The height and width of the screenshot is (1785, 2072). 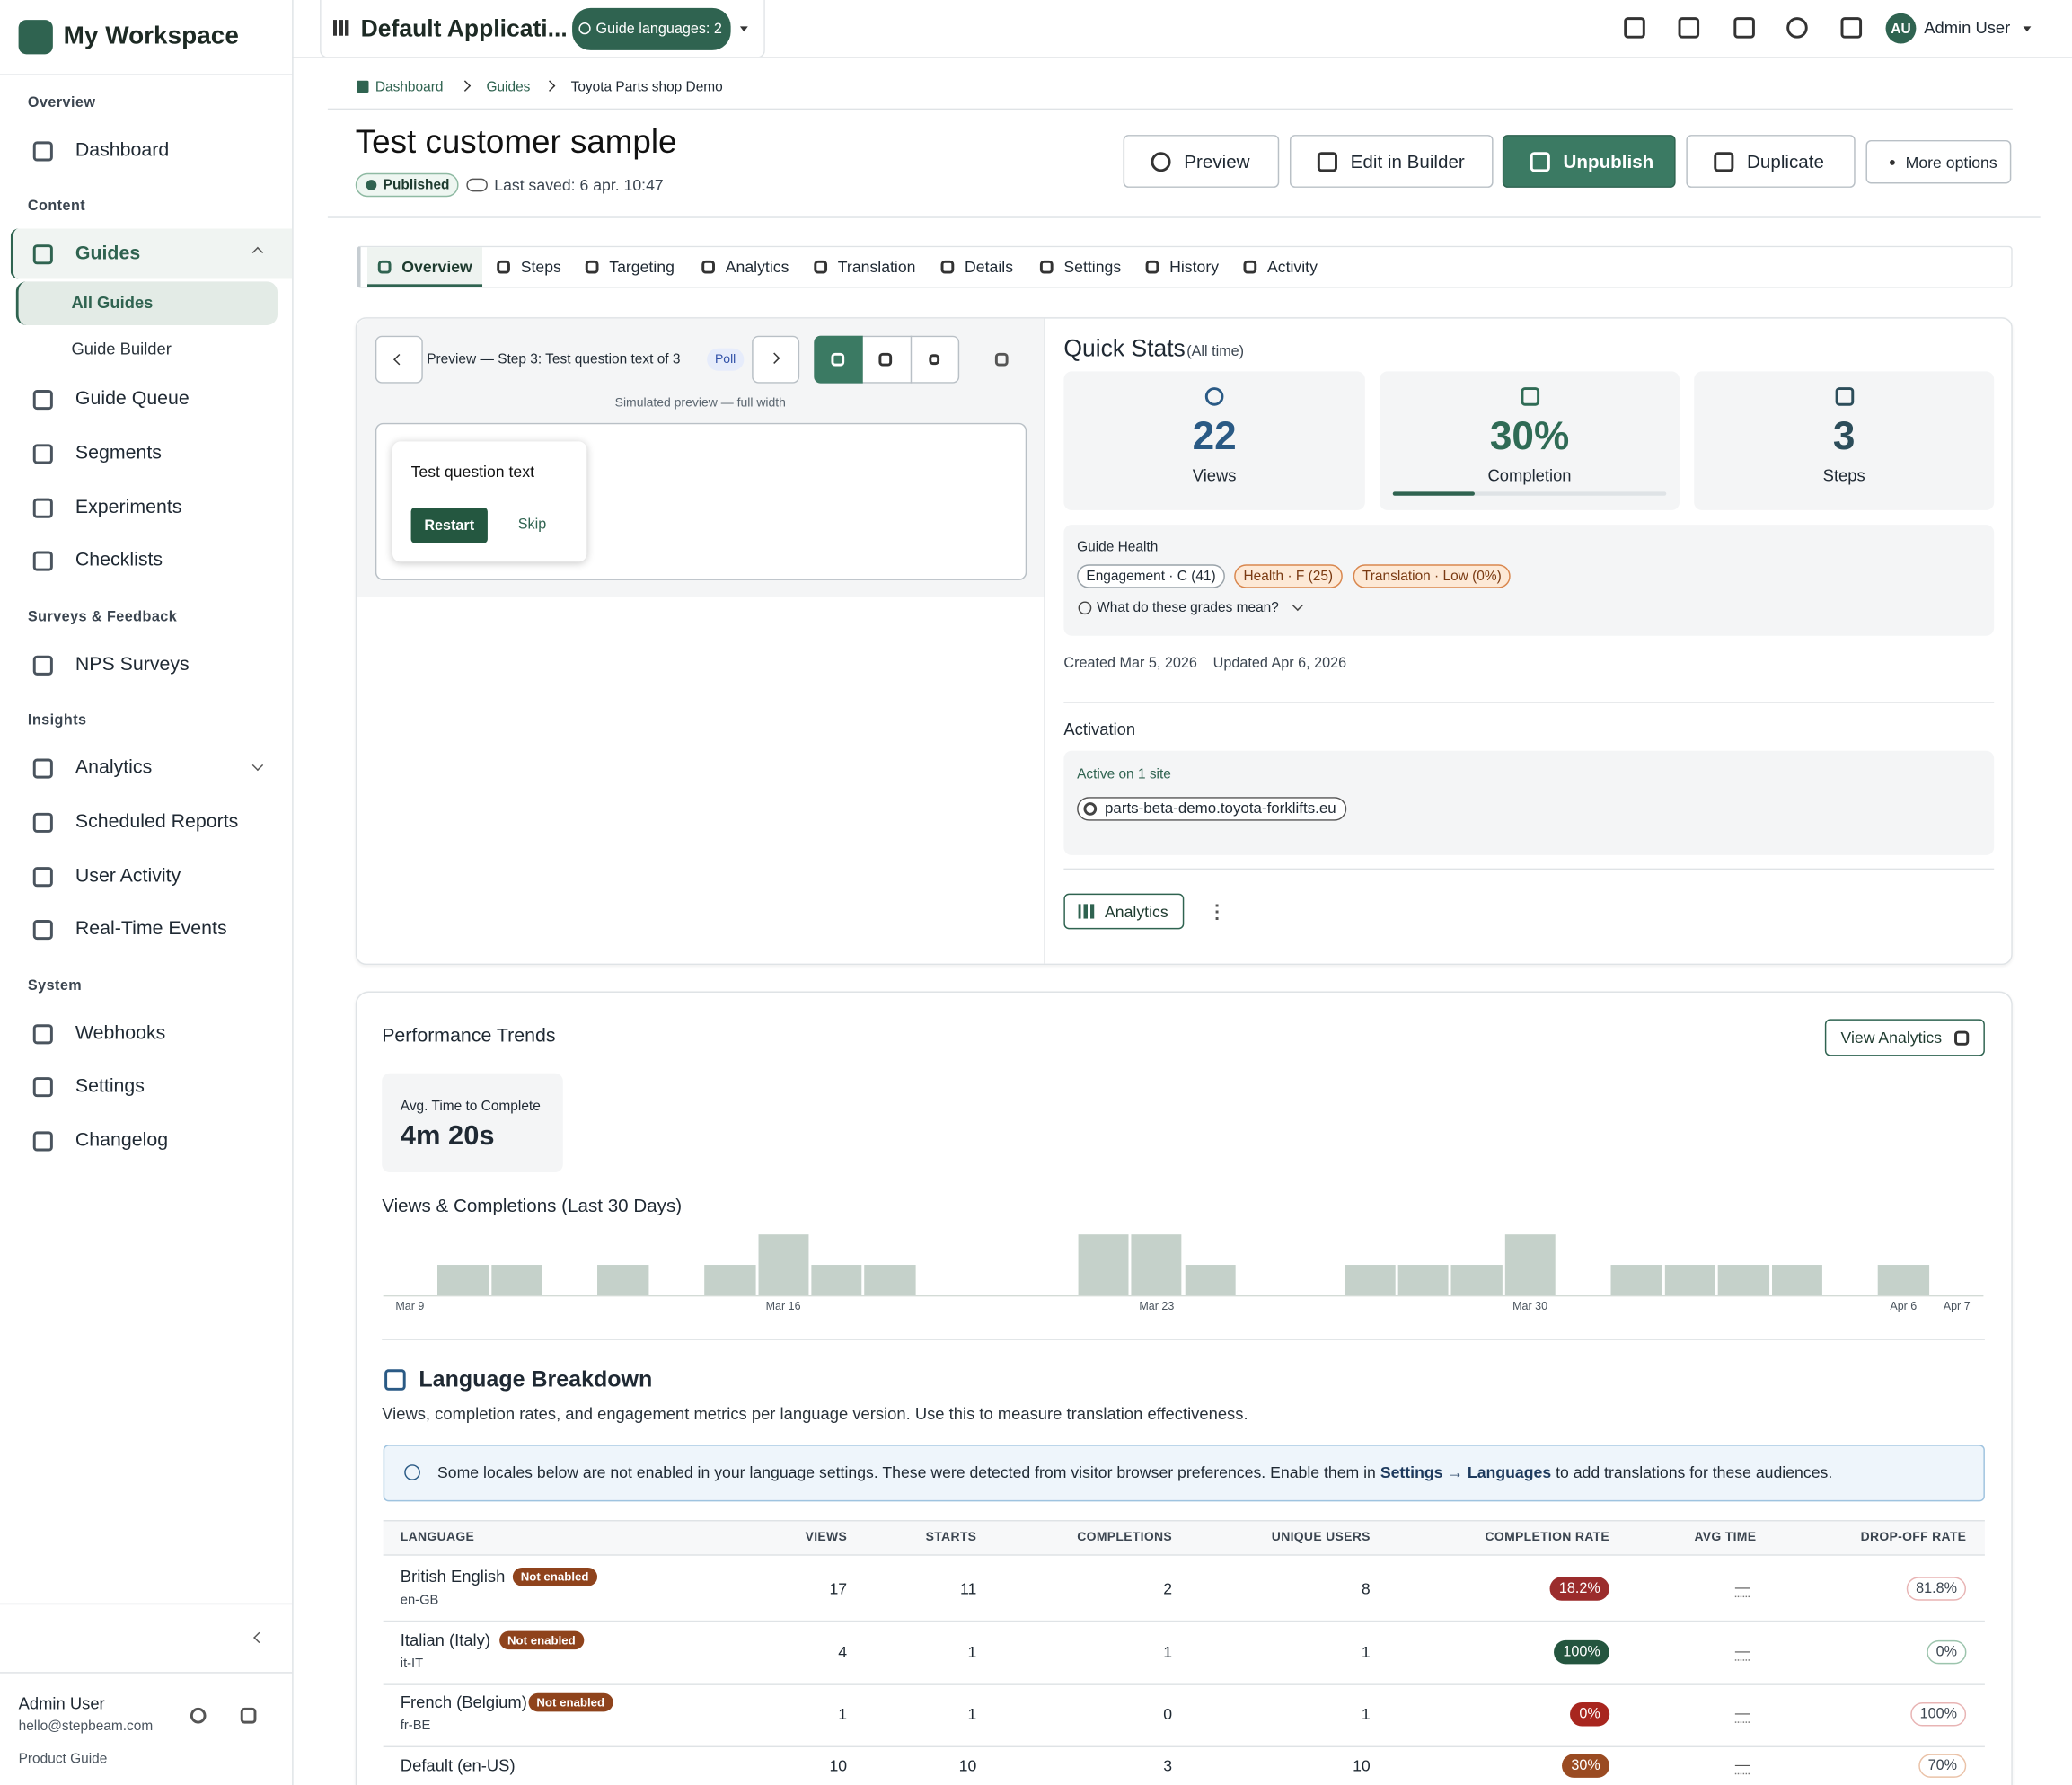 I want to click on action-label: Edit in Builder, so click(x=1408, y=161).